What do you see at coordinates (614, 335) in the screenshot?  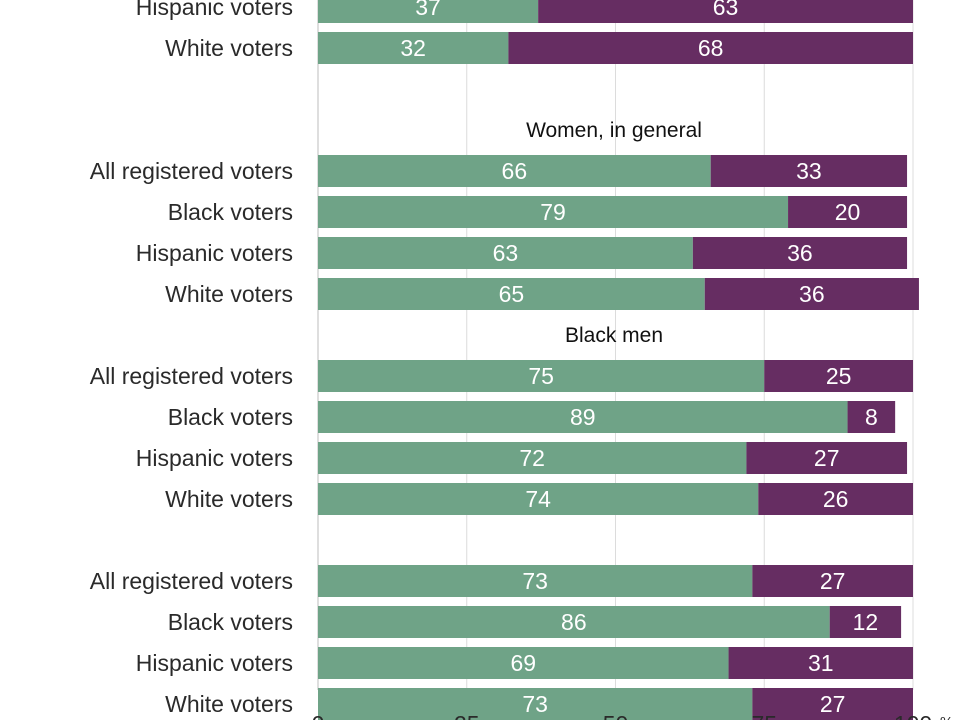 I see `group-title: Black men` at bounding box center [614, 335].